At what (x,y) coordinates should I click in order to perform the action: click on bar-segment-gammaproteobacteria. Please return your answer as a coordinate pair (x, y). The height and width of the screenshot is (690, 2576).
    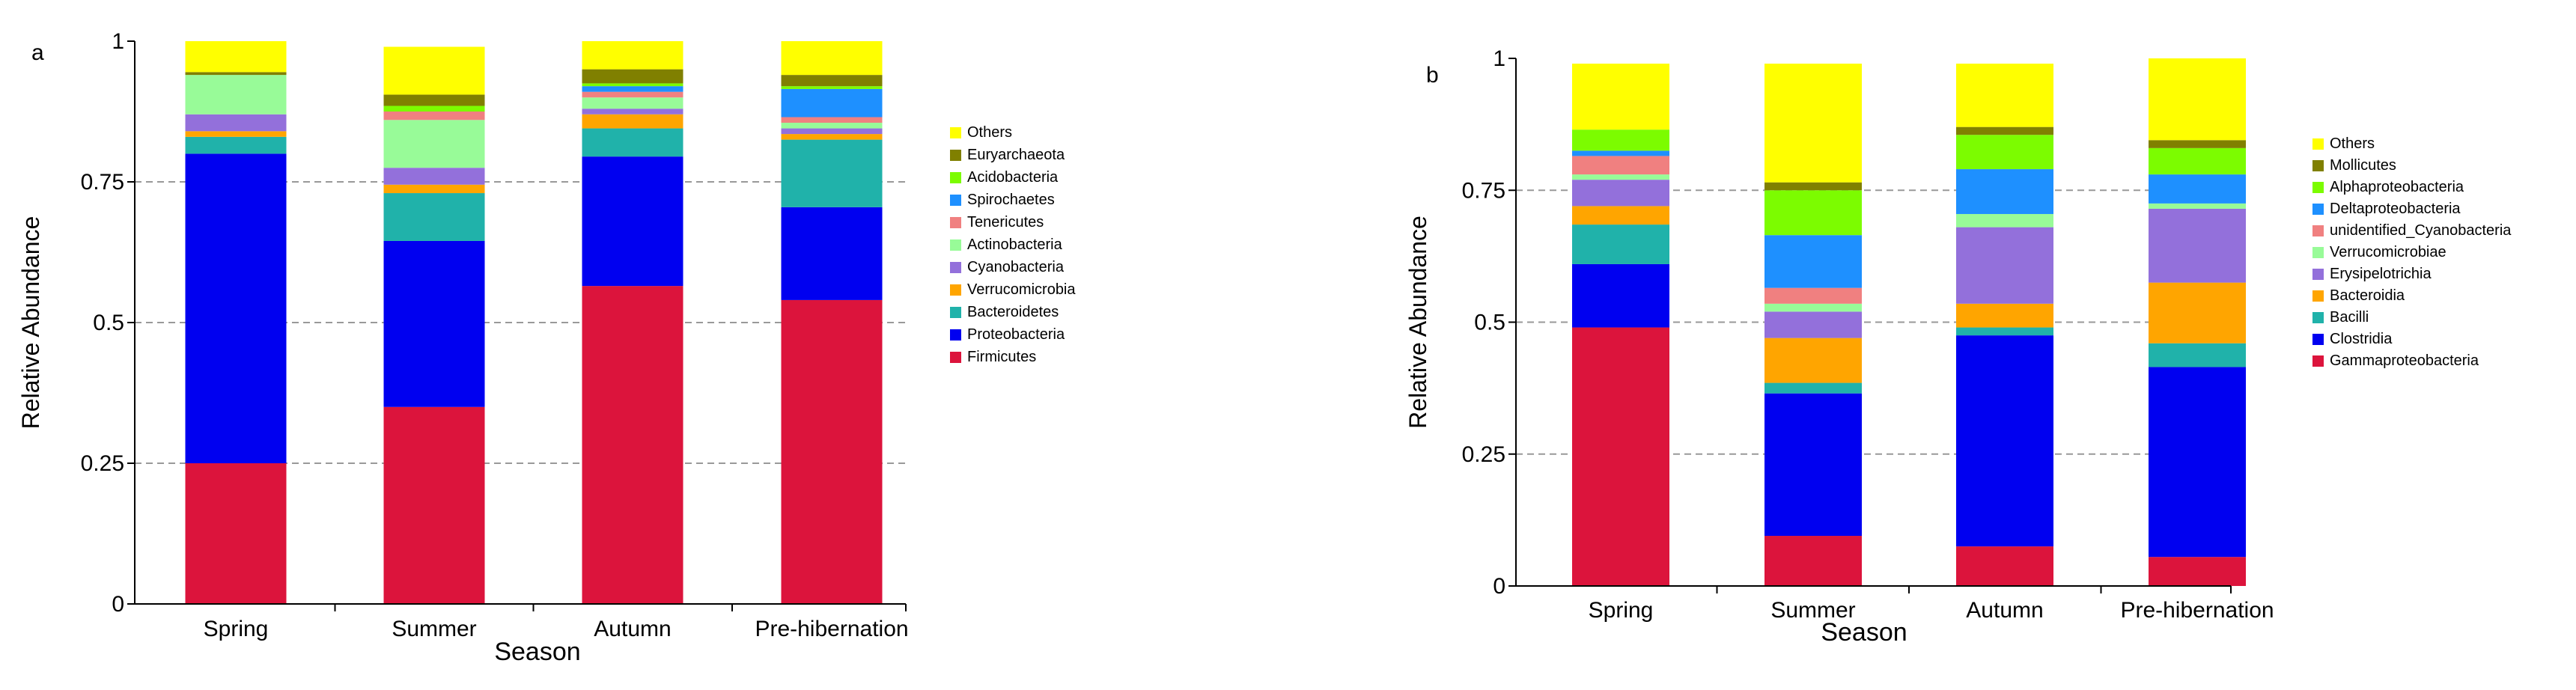
    Looking at the image, I should click on (2197, 571).